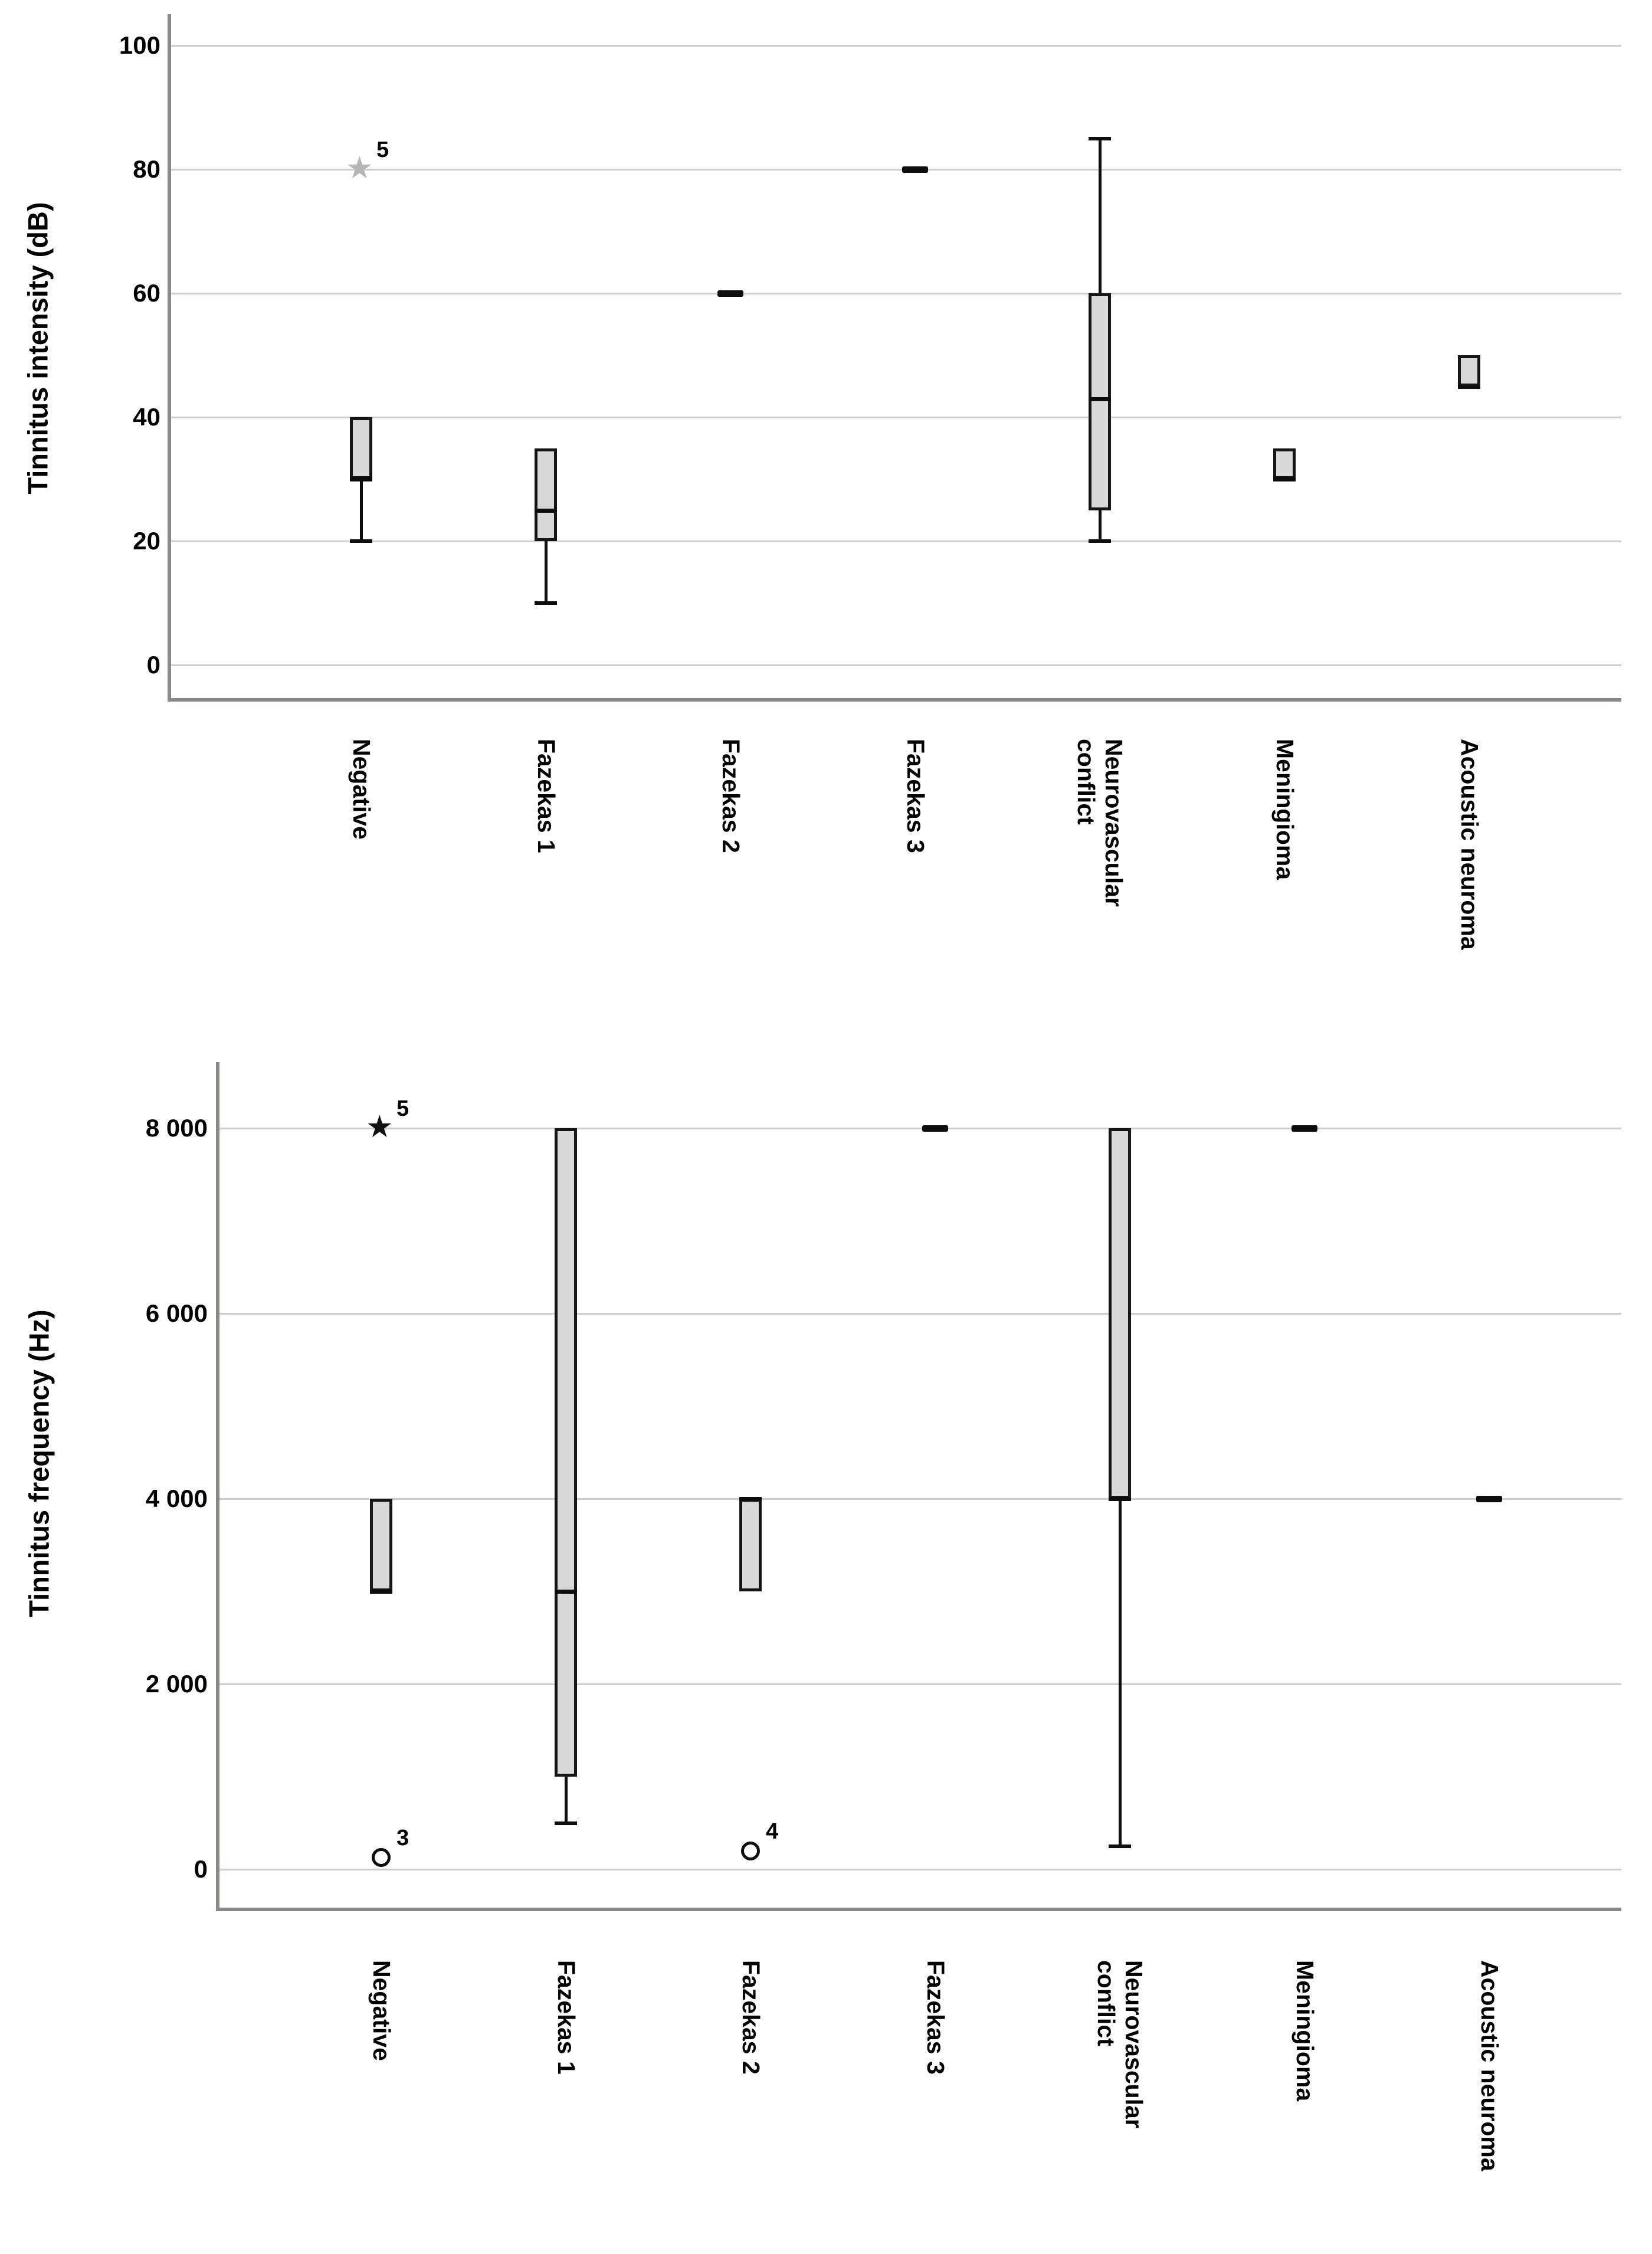 This screenshot has width=1652, height=2254. I want to click on median-dash-acoustic-neuroma, so click(1489, 1499).